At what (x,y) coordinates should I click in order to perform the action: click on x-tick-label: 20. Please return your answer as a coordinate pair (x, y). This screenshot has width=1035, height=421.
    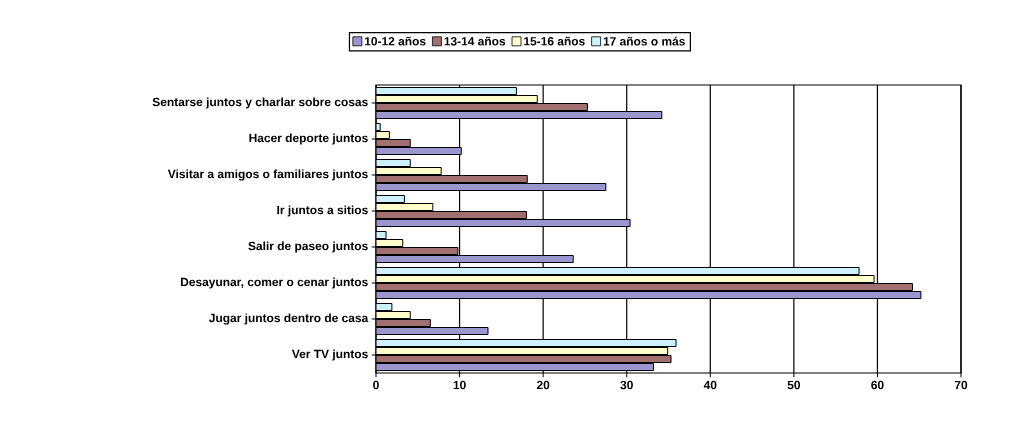
    Looking at the image, I should click on (543, 385).